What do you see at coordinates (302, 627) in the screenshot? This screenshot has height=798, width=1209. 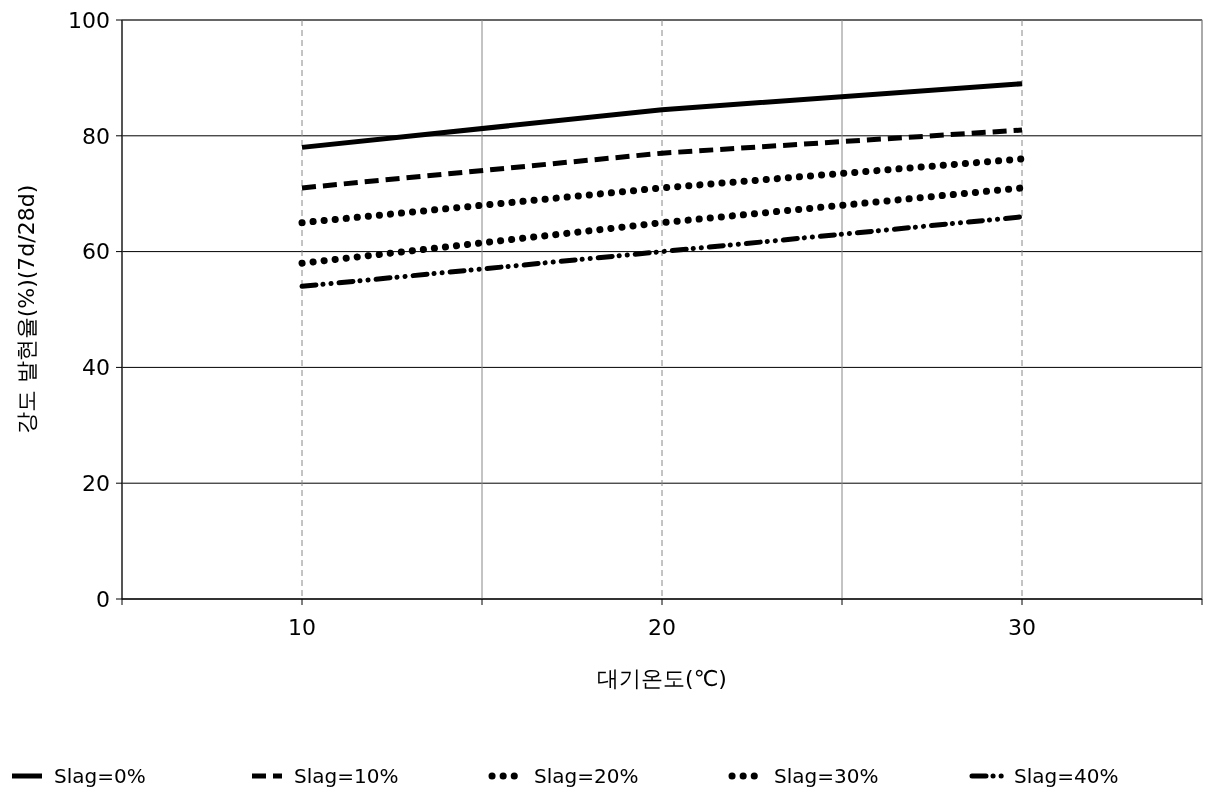 I see `x-tick-label: 10` at bounding box center [302, 627].